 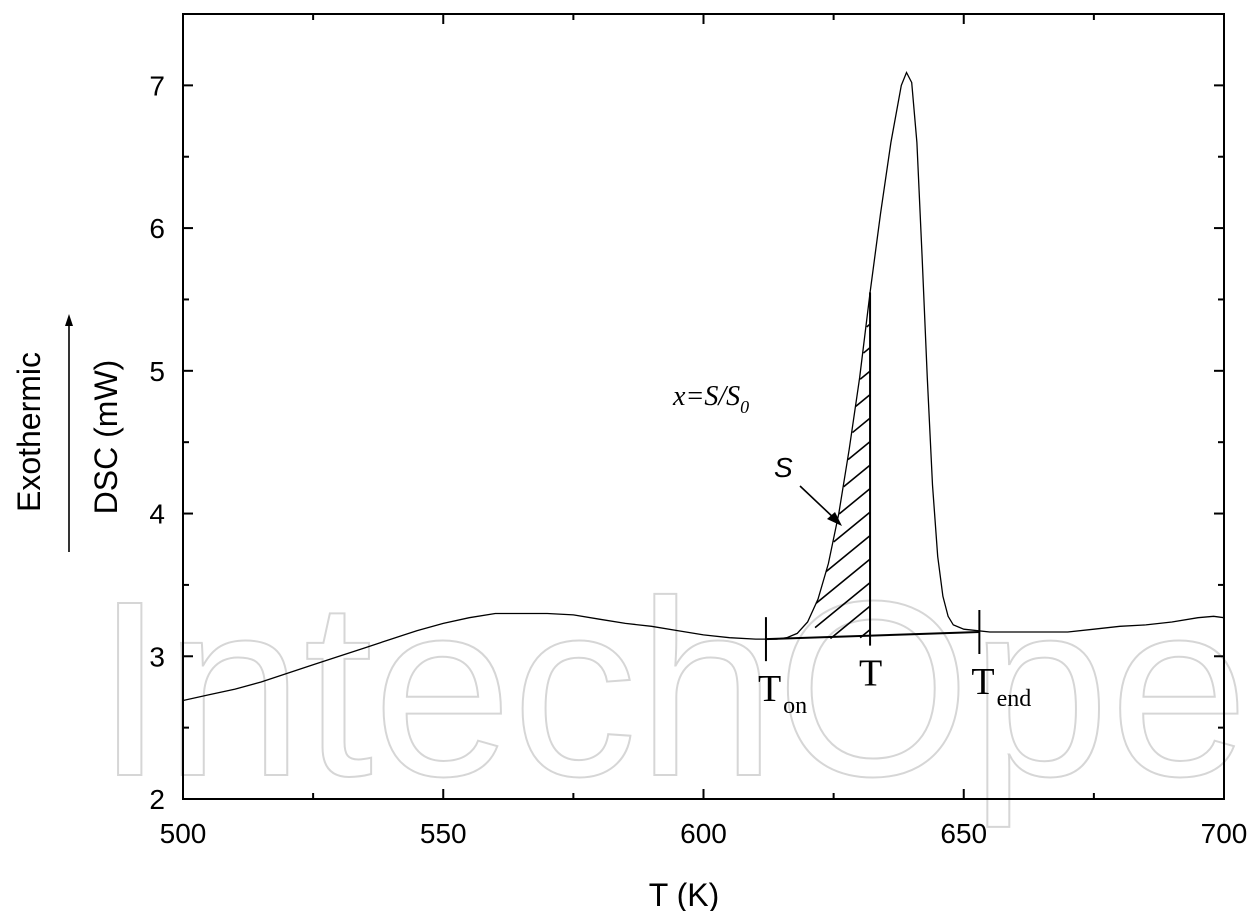 What do you see at coordinates (183, 833) in the screenshot?
I see `x-tick-label: 500` at bounding box center [183, 833].